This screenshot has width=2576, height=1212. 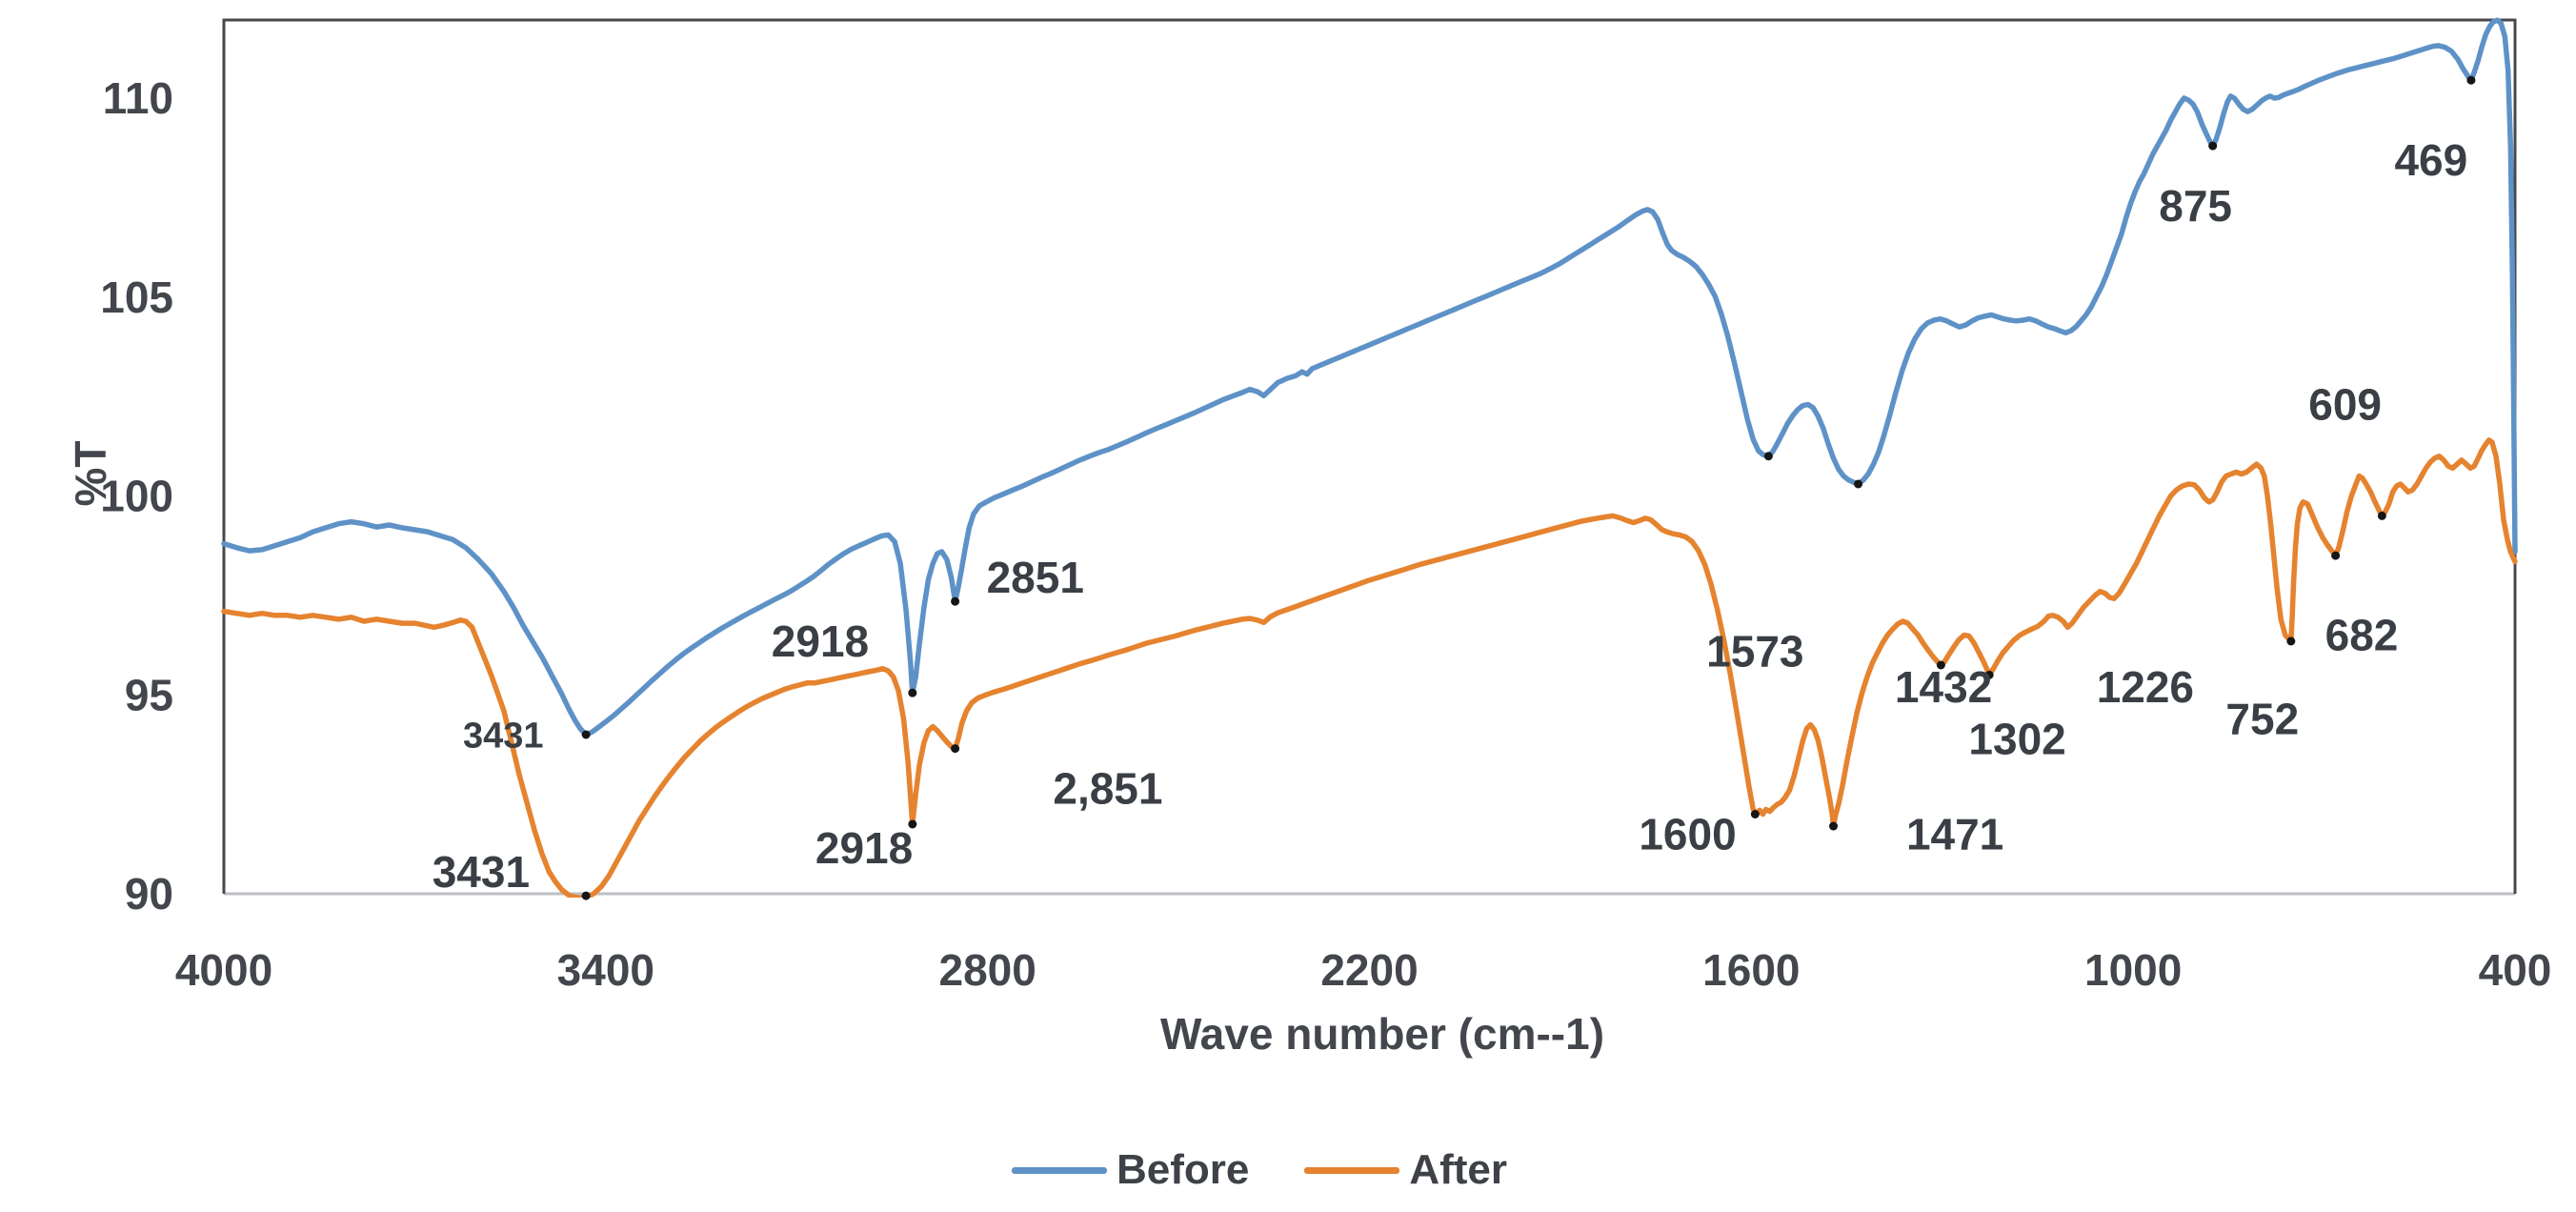 What do you see at coordinates (136, 297) in the screenshot?
I see `y-tick-label: 105` at bounding box center [136, 297].